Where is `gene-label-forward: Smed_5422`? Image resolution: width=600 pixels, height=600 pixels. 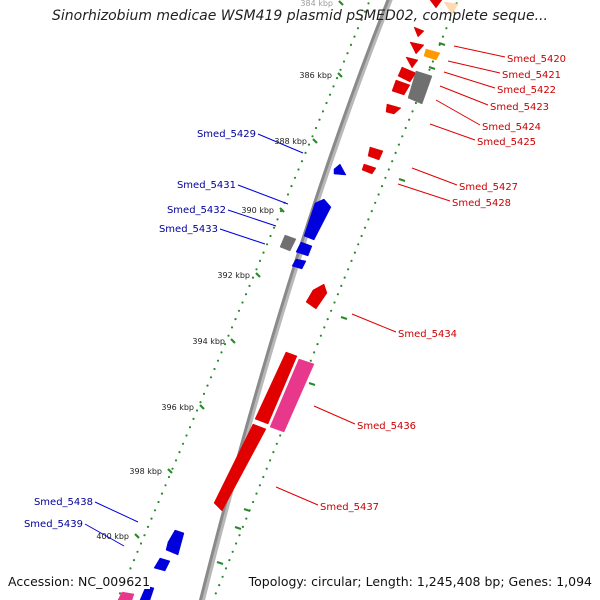 gene-label-forward: Smed_5422 is located at coordinates (526, 90).